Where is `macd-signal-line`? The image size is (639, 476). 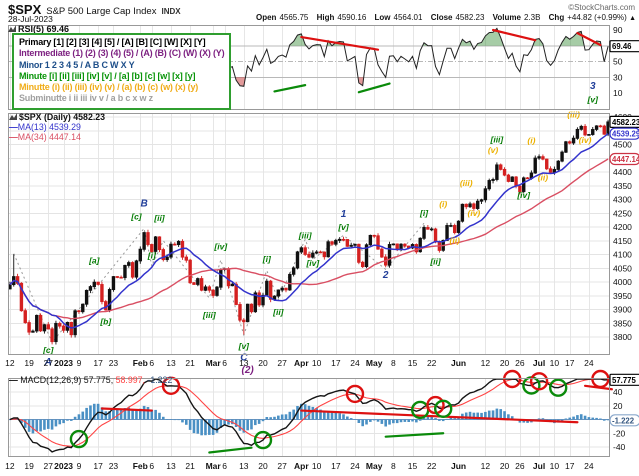
macd-signal-line is located at coordinates (309, 412).